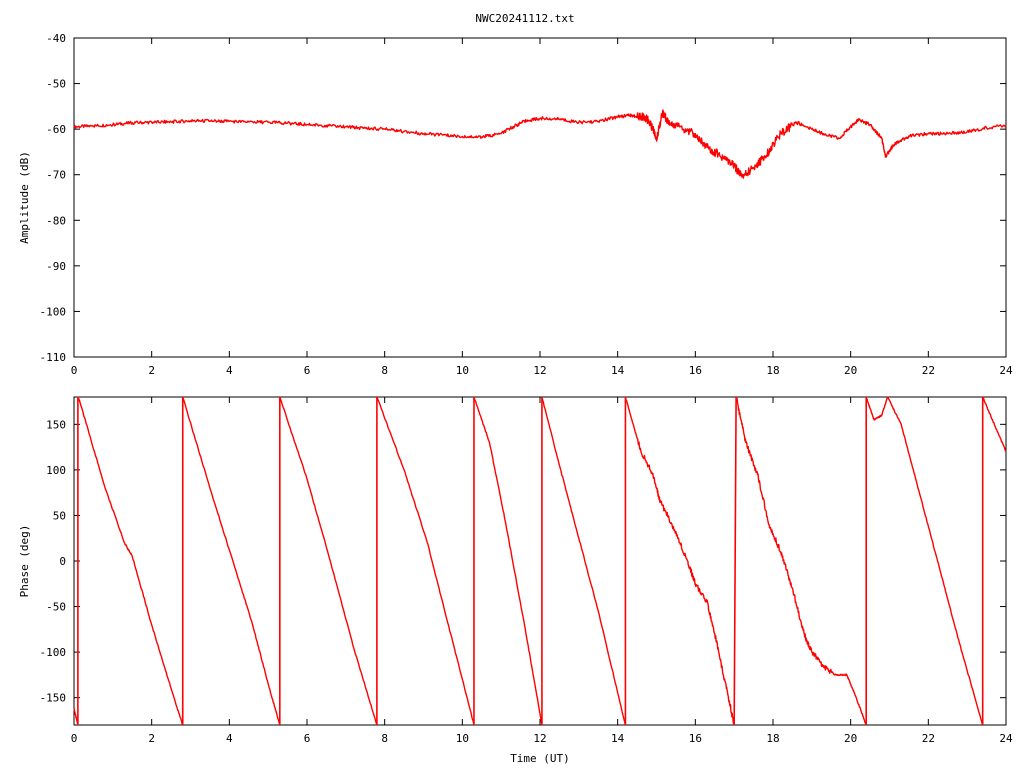  I want to click on amplitude-x-tick-label: 2, so click(151, 370).